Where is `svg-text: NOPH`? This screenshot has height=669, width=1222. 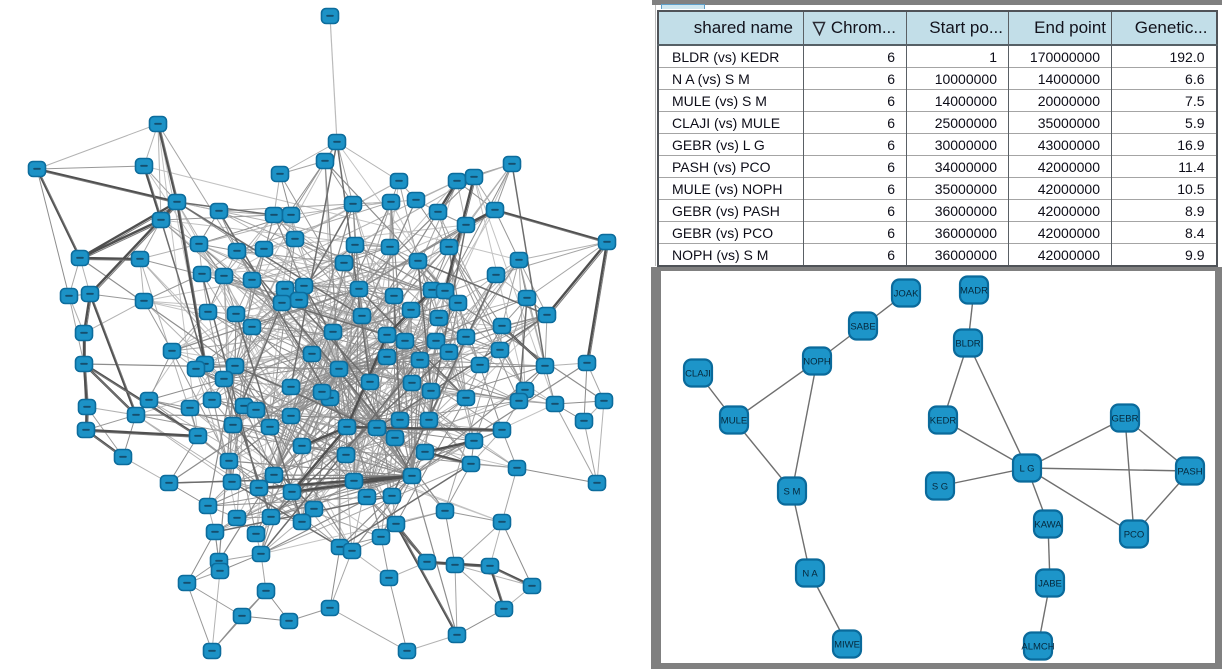
svg-text: NOPH is located at coordinates (817, 361).